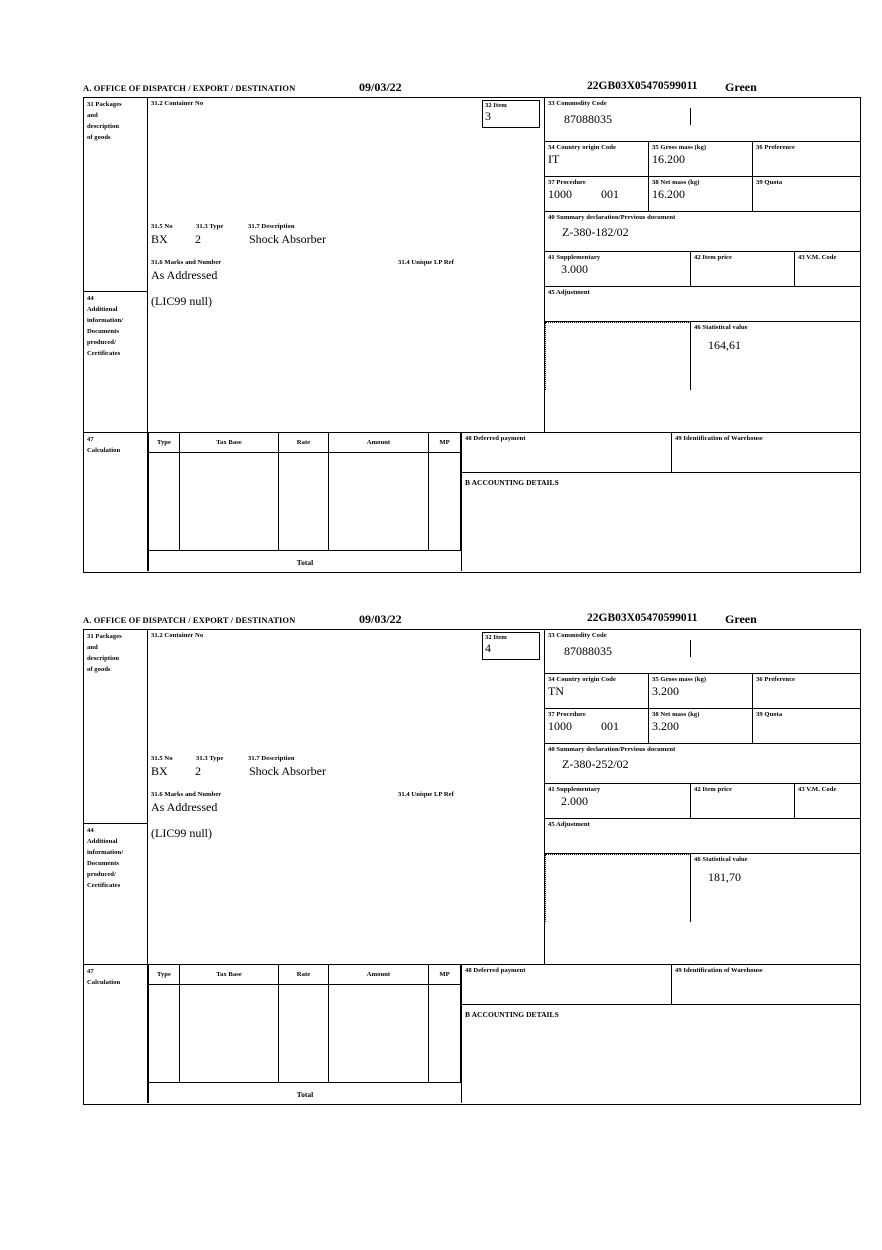  Describe the element at coordinates (721, 327) in the screenshot. I see `box-46-label: 46 Statistical value` at that location.